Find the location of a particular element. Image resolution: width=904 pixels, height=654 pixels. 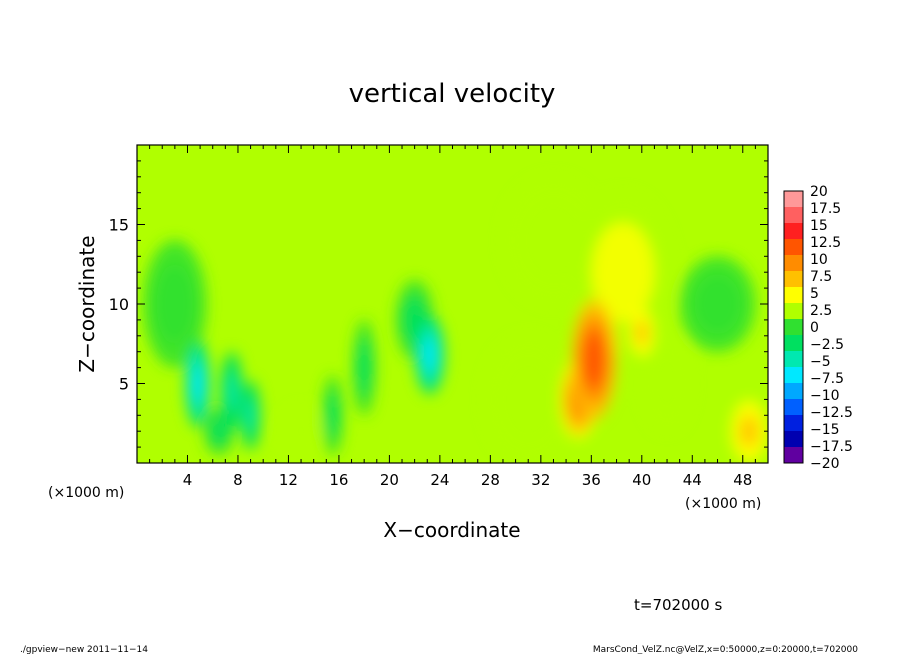

y-axis-label: Z−coordinate is located at coordinates (87, 303).